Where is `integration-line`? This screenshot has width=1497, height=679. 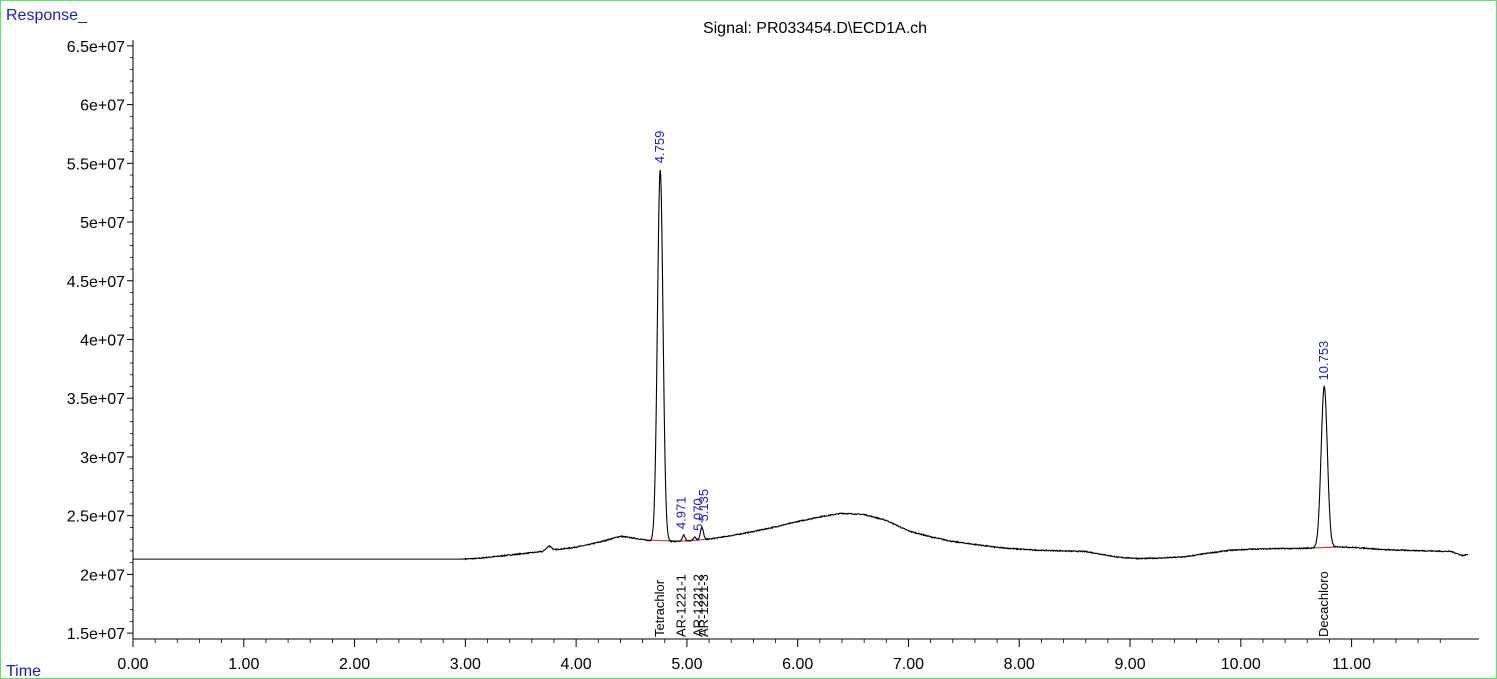 integration-line is located at coordinates (1325, 547).